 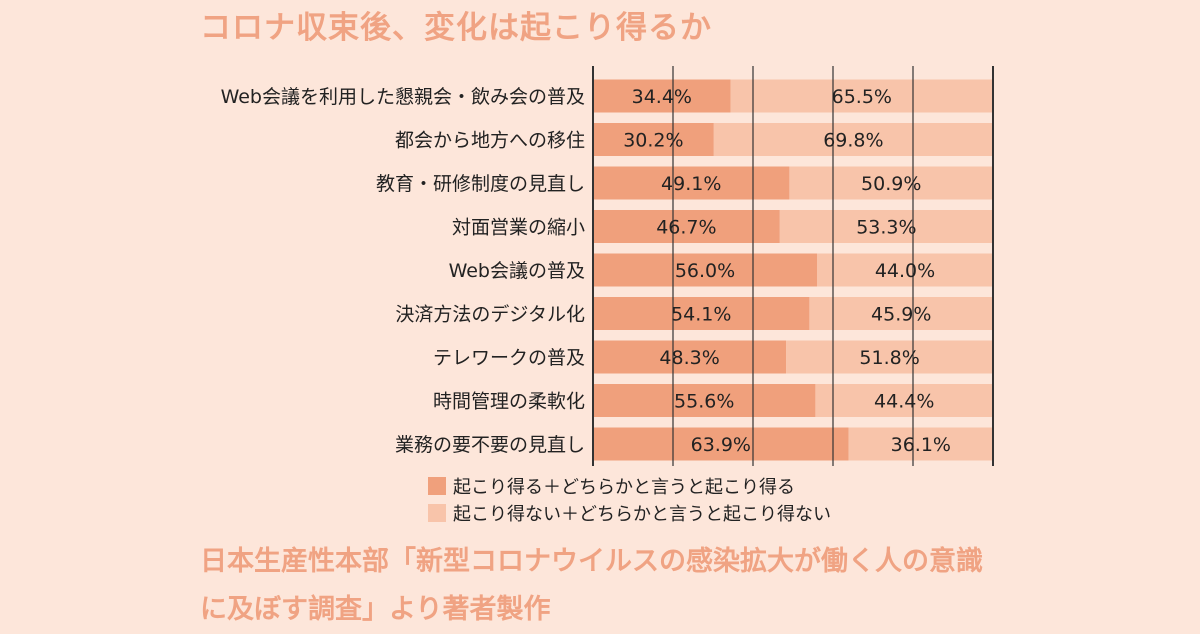 I want to click on data-label-series2-8: 44.4%, so click(x=904, y=402).